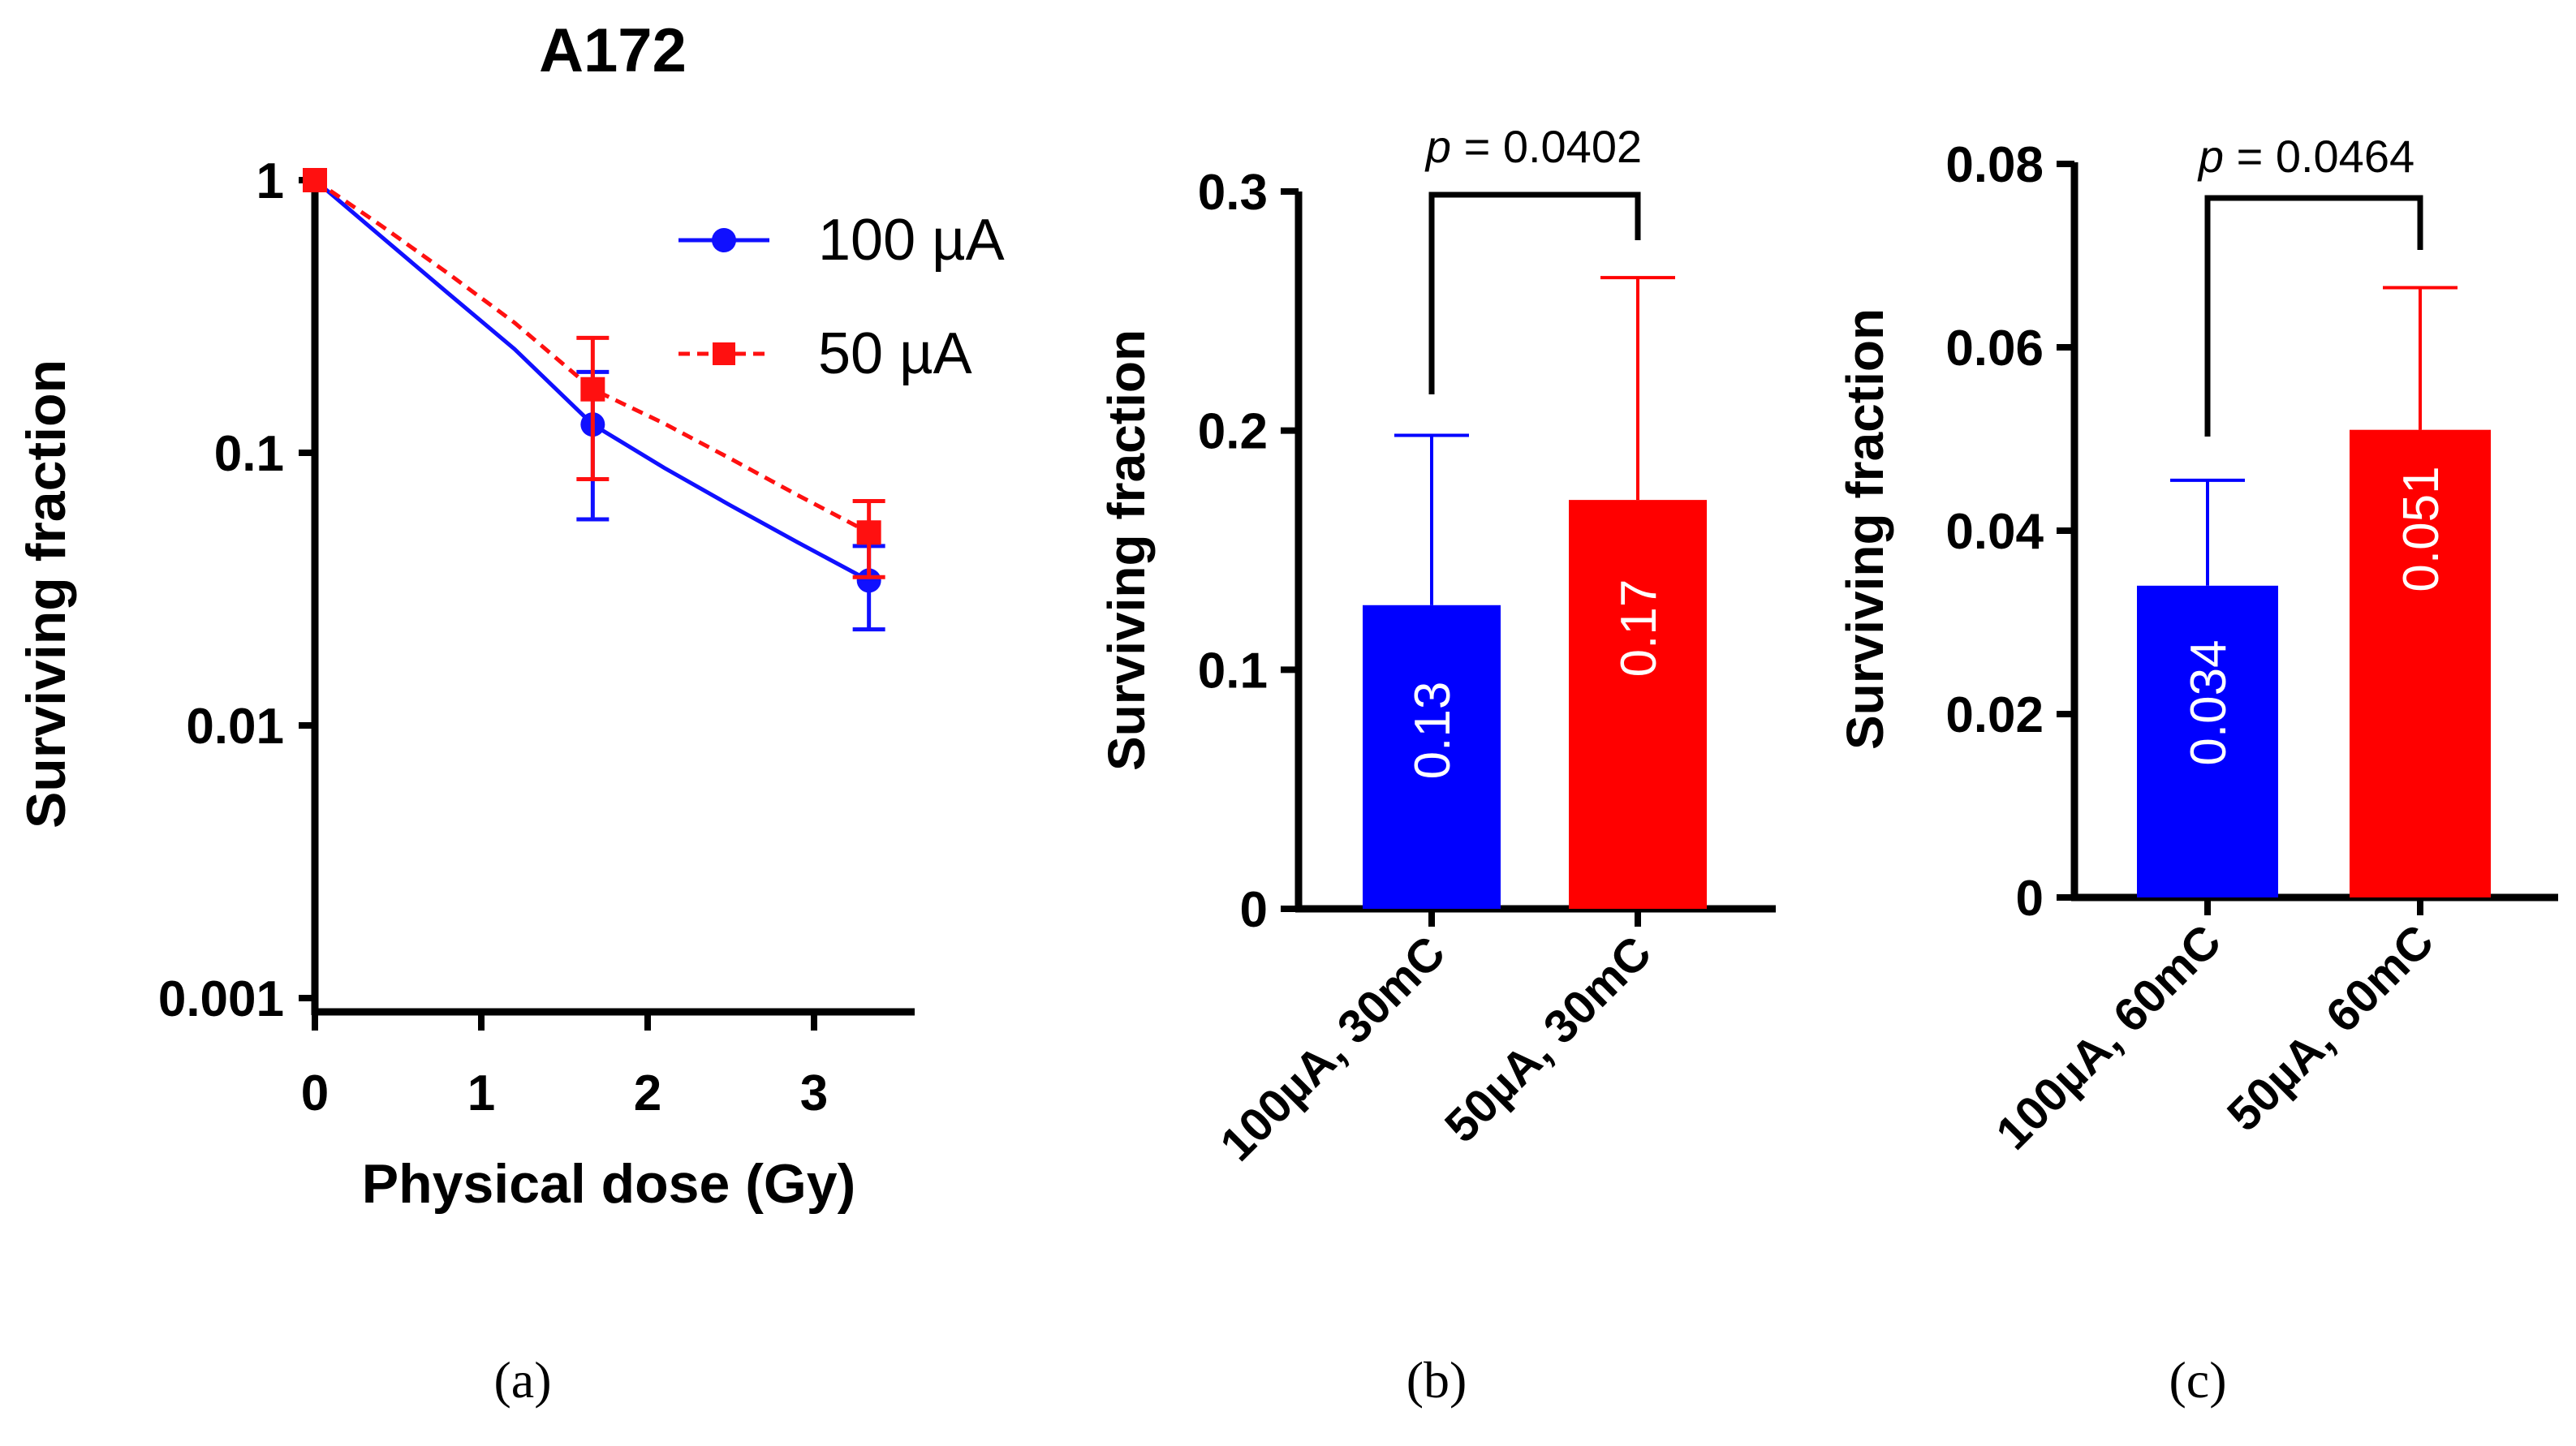  I want to click on bar-data-label: 0.13, so click(1433, 731).